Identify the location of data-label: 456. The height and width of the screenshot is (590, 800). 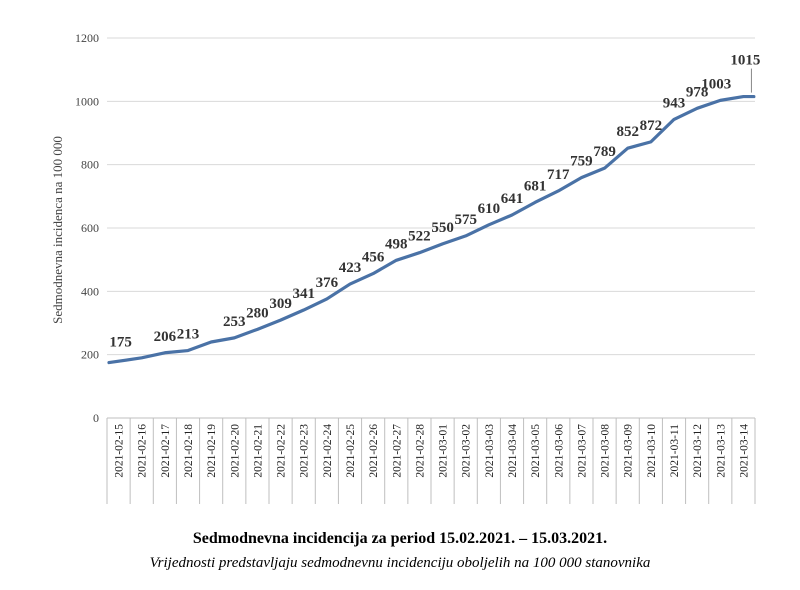
(373, 258).